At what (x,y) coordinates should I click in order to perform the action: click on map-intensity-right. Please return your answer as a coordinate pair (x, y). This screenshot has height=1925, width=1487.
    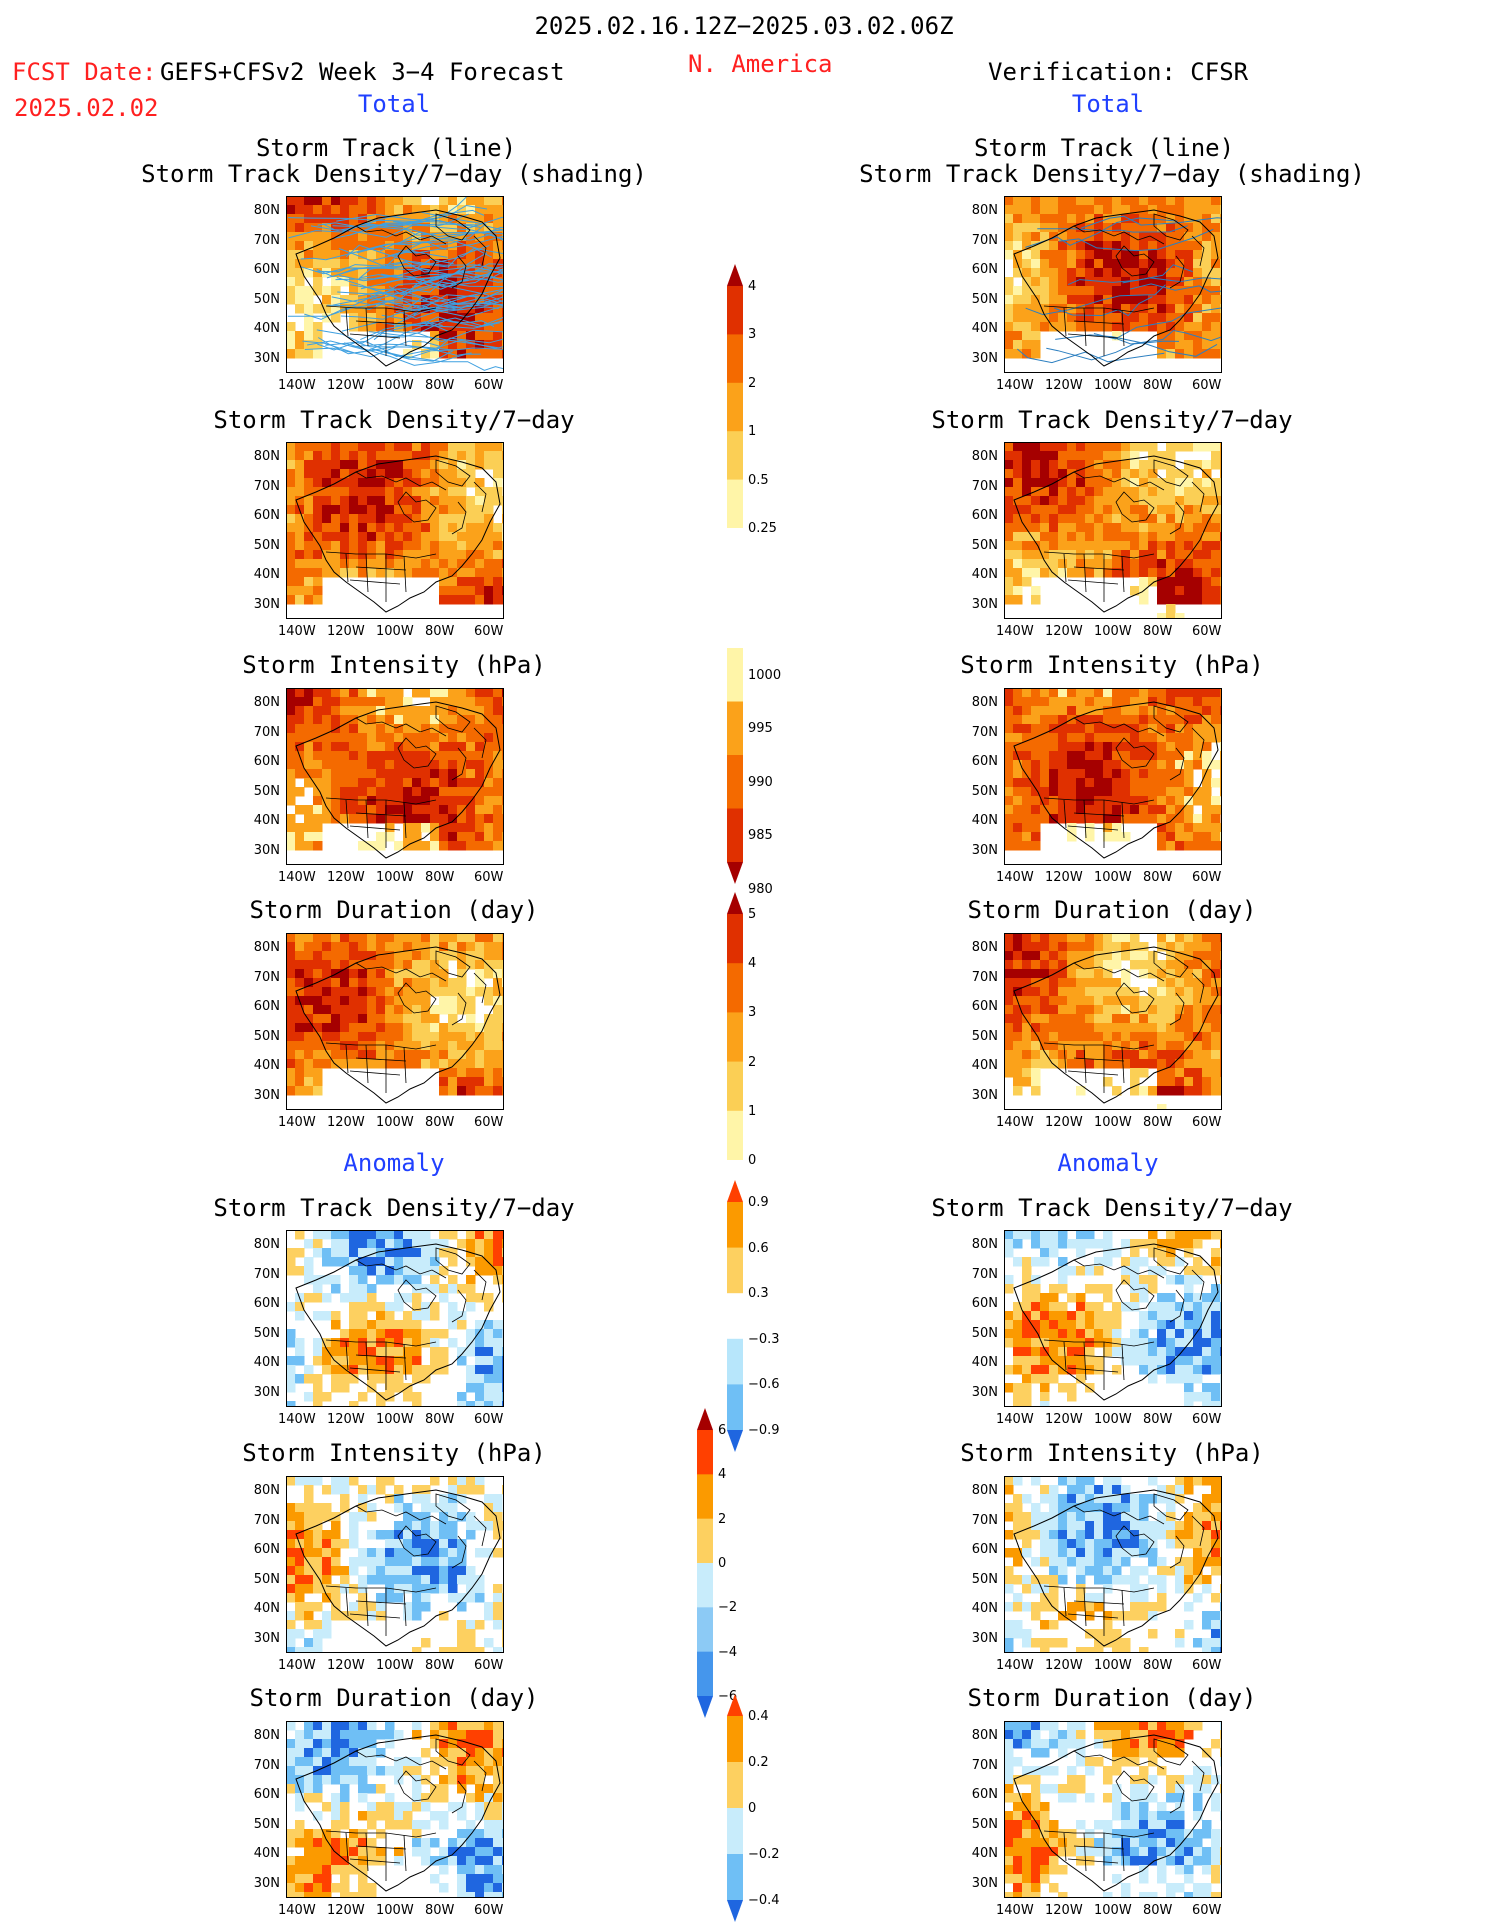
    Looking at the image, I should click on (1113, 776).